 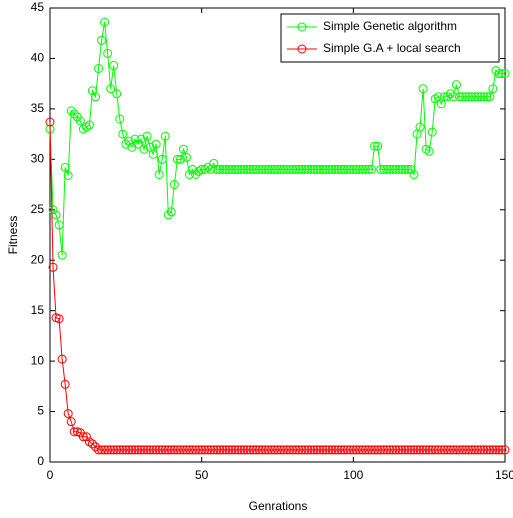 What do you see at coordinates (38, 310) in the screenshot?
I see `y-tick-label: 15` at bounding box center [38, 310].